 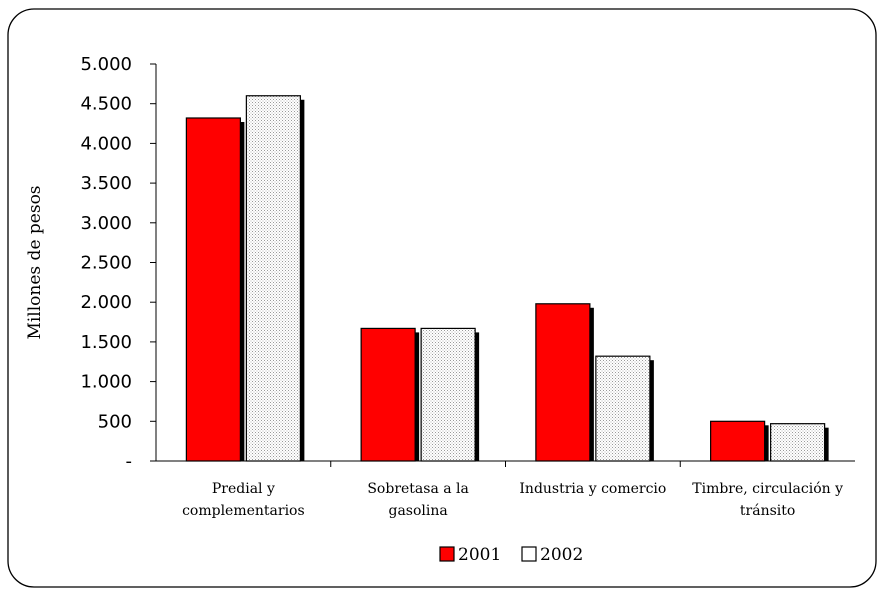 I want to click on legend-swatch-2002, so click(x=529, y=554).